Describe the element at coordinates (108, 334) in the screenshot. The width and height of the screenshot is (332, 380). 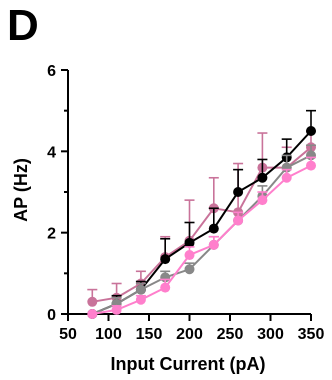
I see `x-tick-label: 100` at that location.